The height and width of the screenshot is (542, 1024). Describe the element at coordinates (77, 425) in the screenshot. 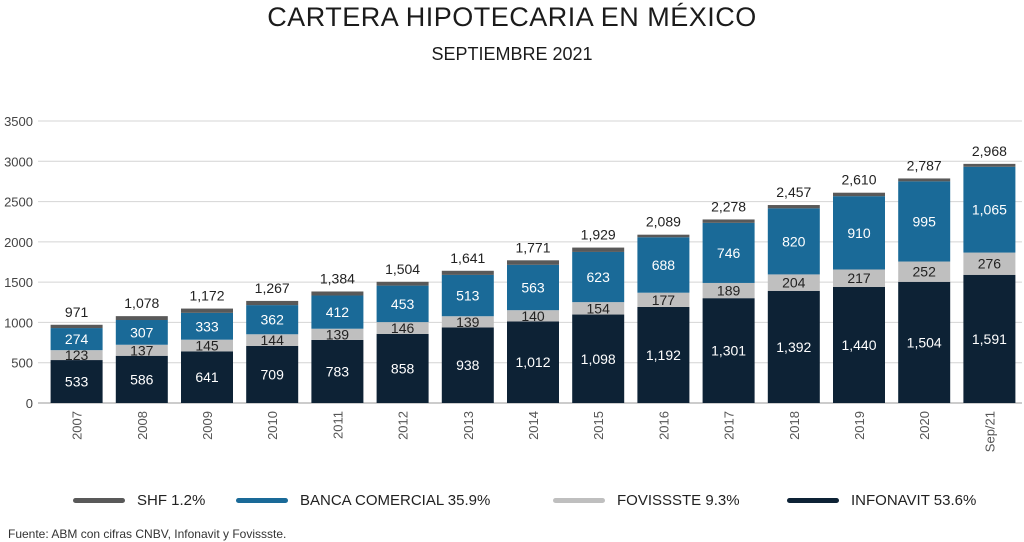

I see `x-tick-label: 2007` at that location.